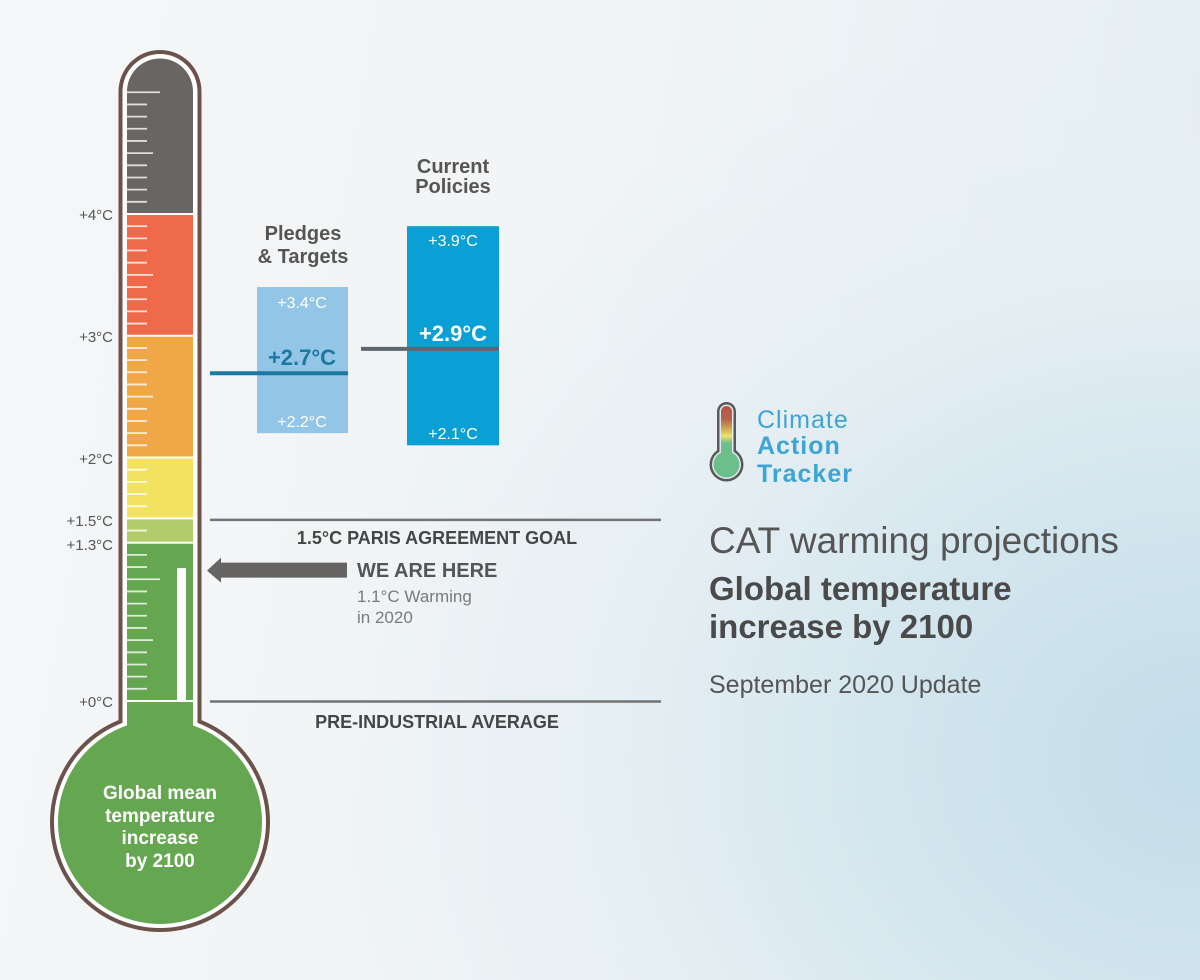 Image resolution: width=1200 pixels, height=980 pixels. Describe the element at coordinates (453, 187) in the screenshot. I see `current-policies-header-line-2: Policies` at that location.